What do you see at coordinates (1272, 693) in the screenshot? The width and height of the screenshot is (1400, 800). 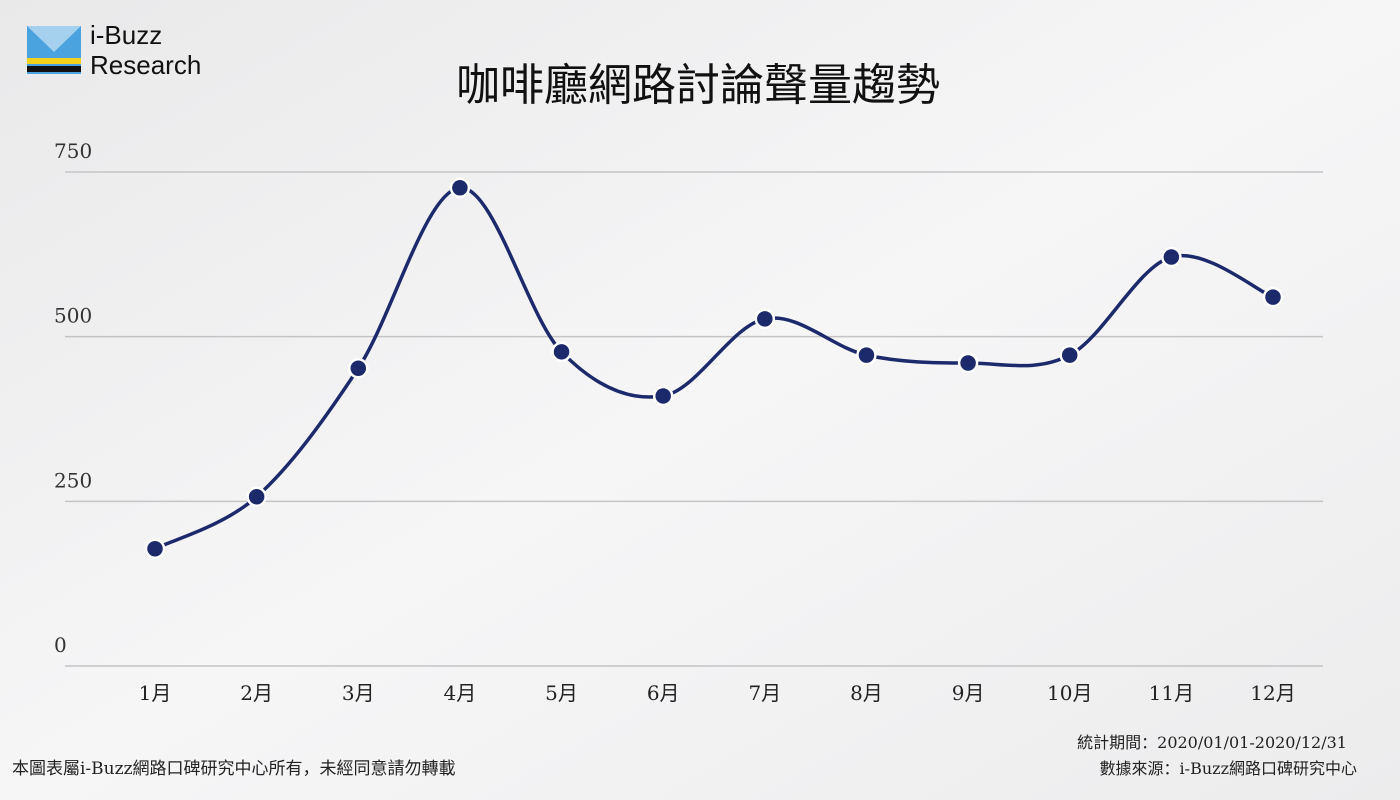 I see `x-tick-label: 12月` at bounding box center [1272, 693].